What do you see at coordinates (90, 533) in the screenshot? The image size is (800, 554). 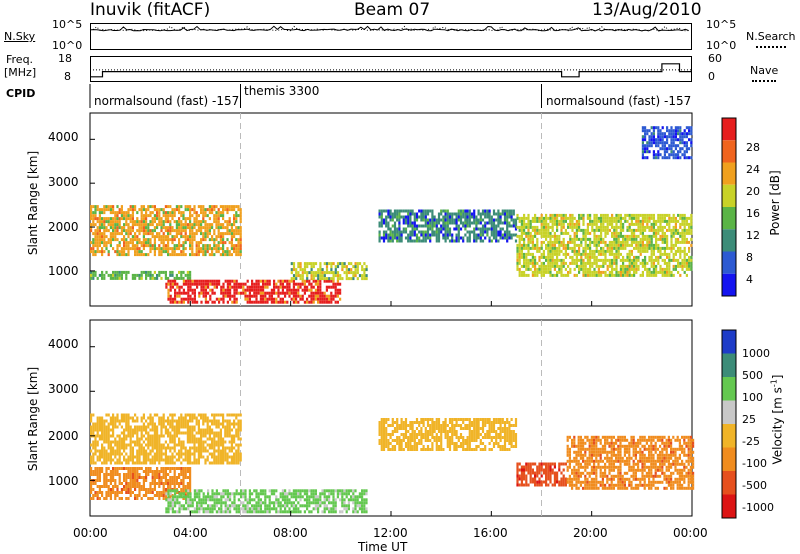 I see `xtick-00: 00:00` at bounding box center [90, 533].